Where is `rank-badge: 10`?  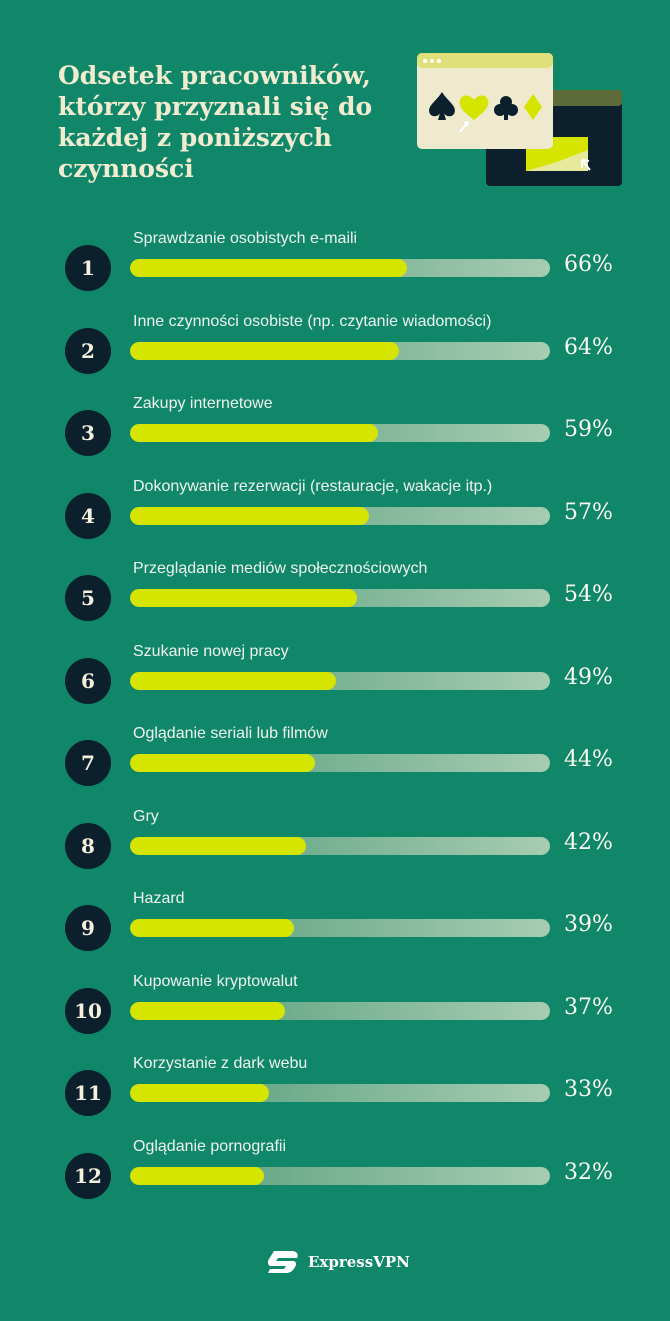
rank-badge: 10 is located at coordinates (88, 1010).